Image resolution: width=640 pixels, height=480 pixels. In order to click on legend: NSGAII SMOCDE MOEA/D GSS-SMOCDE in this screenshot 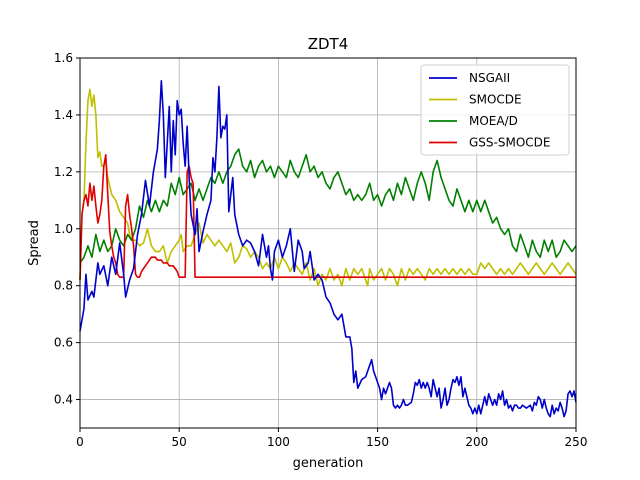, I will do `click(495, 110)`.